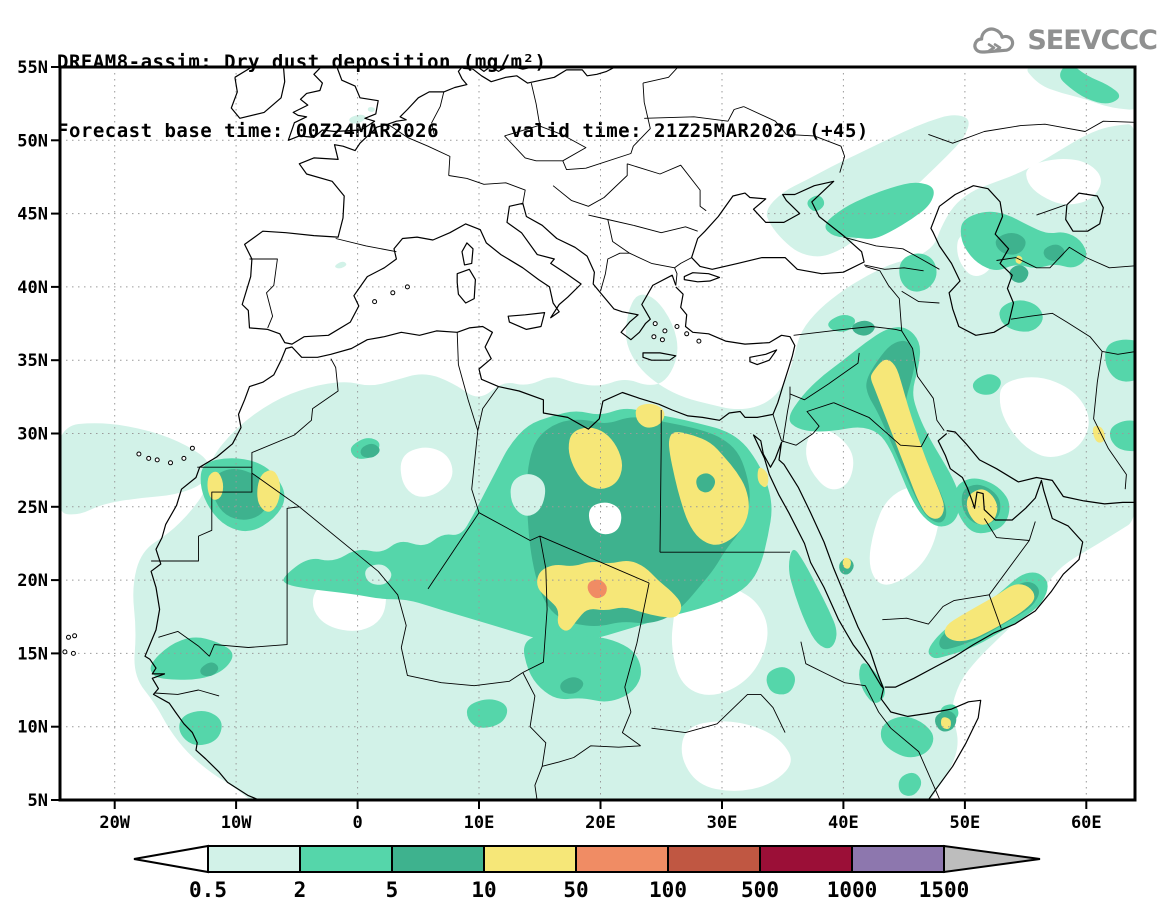  What do you see at coordinates (32, 215) in the screenshot?
I see `latitude-axis-label: 45N` at bounding box center [32, 215].